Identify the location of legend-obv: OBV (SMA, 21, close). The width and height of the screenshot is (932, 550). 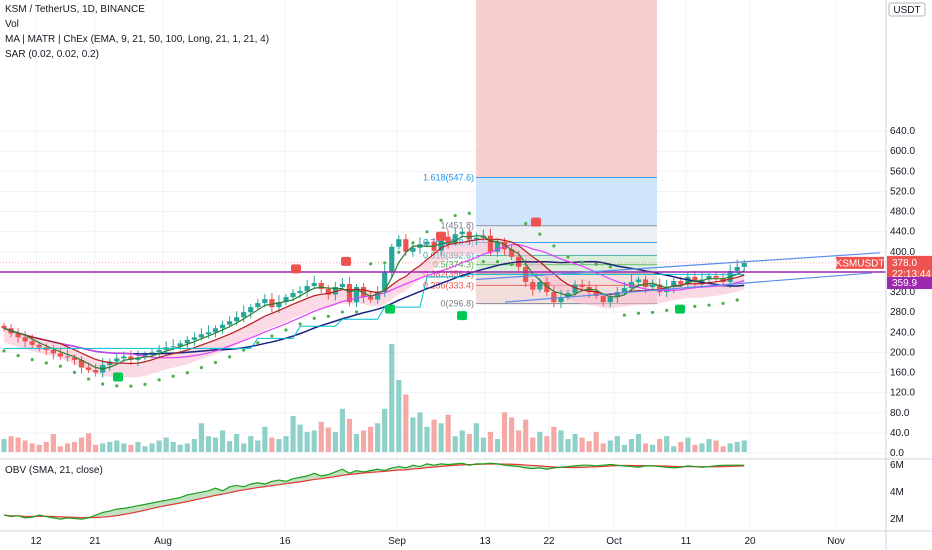
(54, 470).